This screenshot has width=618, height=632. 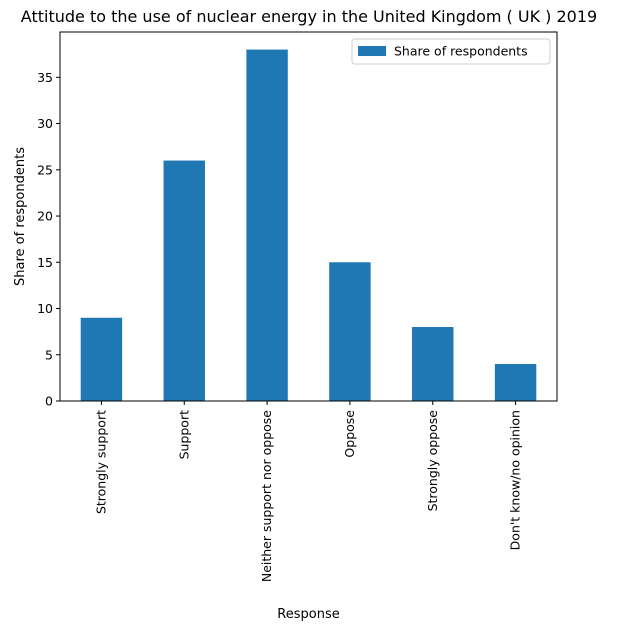 I want to click on y-tick-label-7: 35, so click(x=45, y=77).